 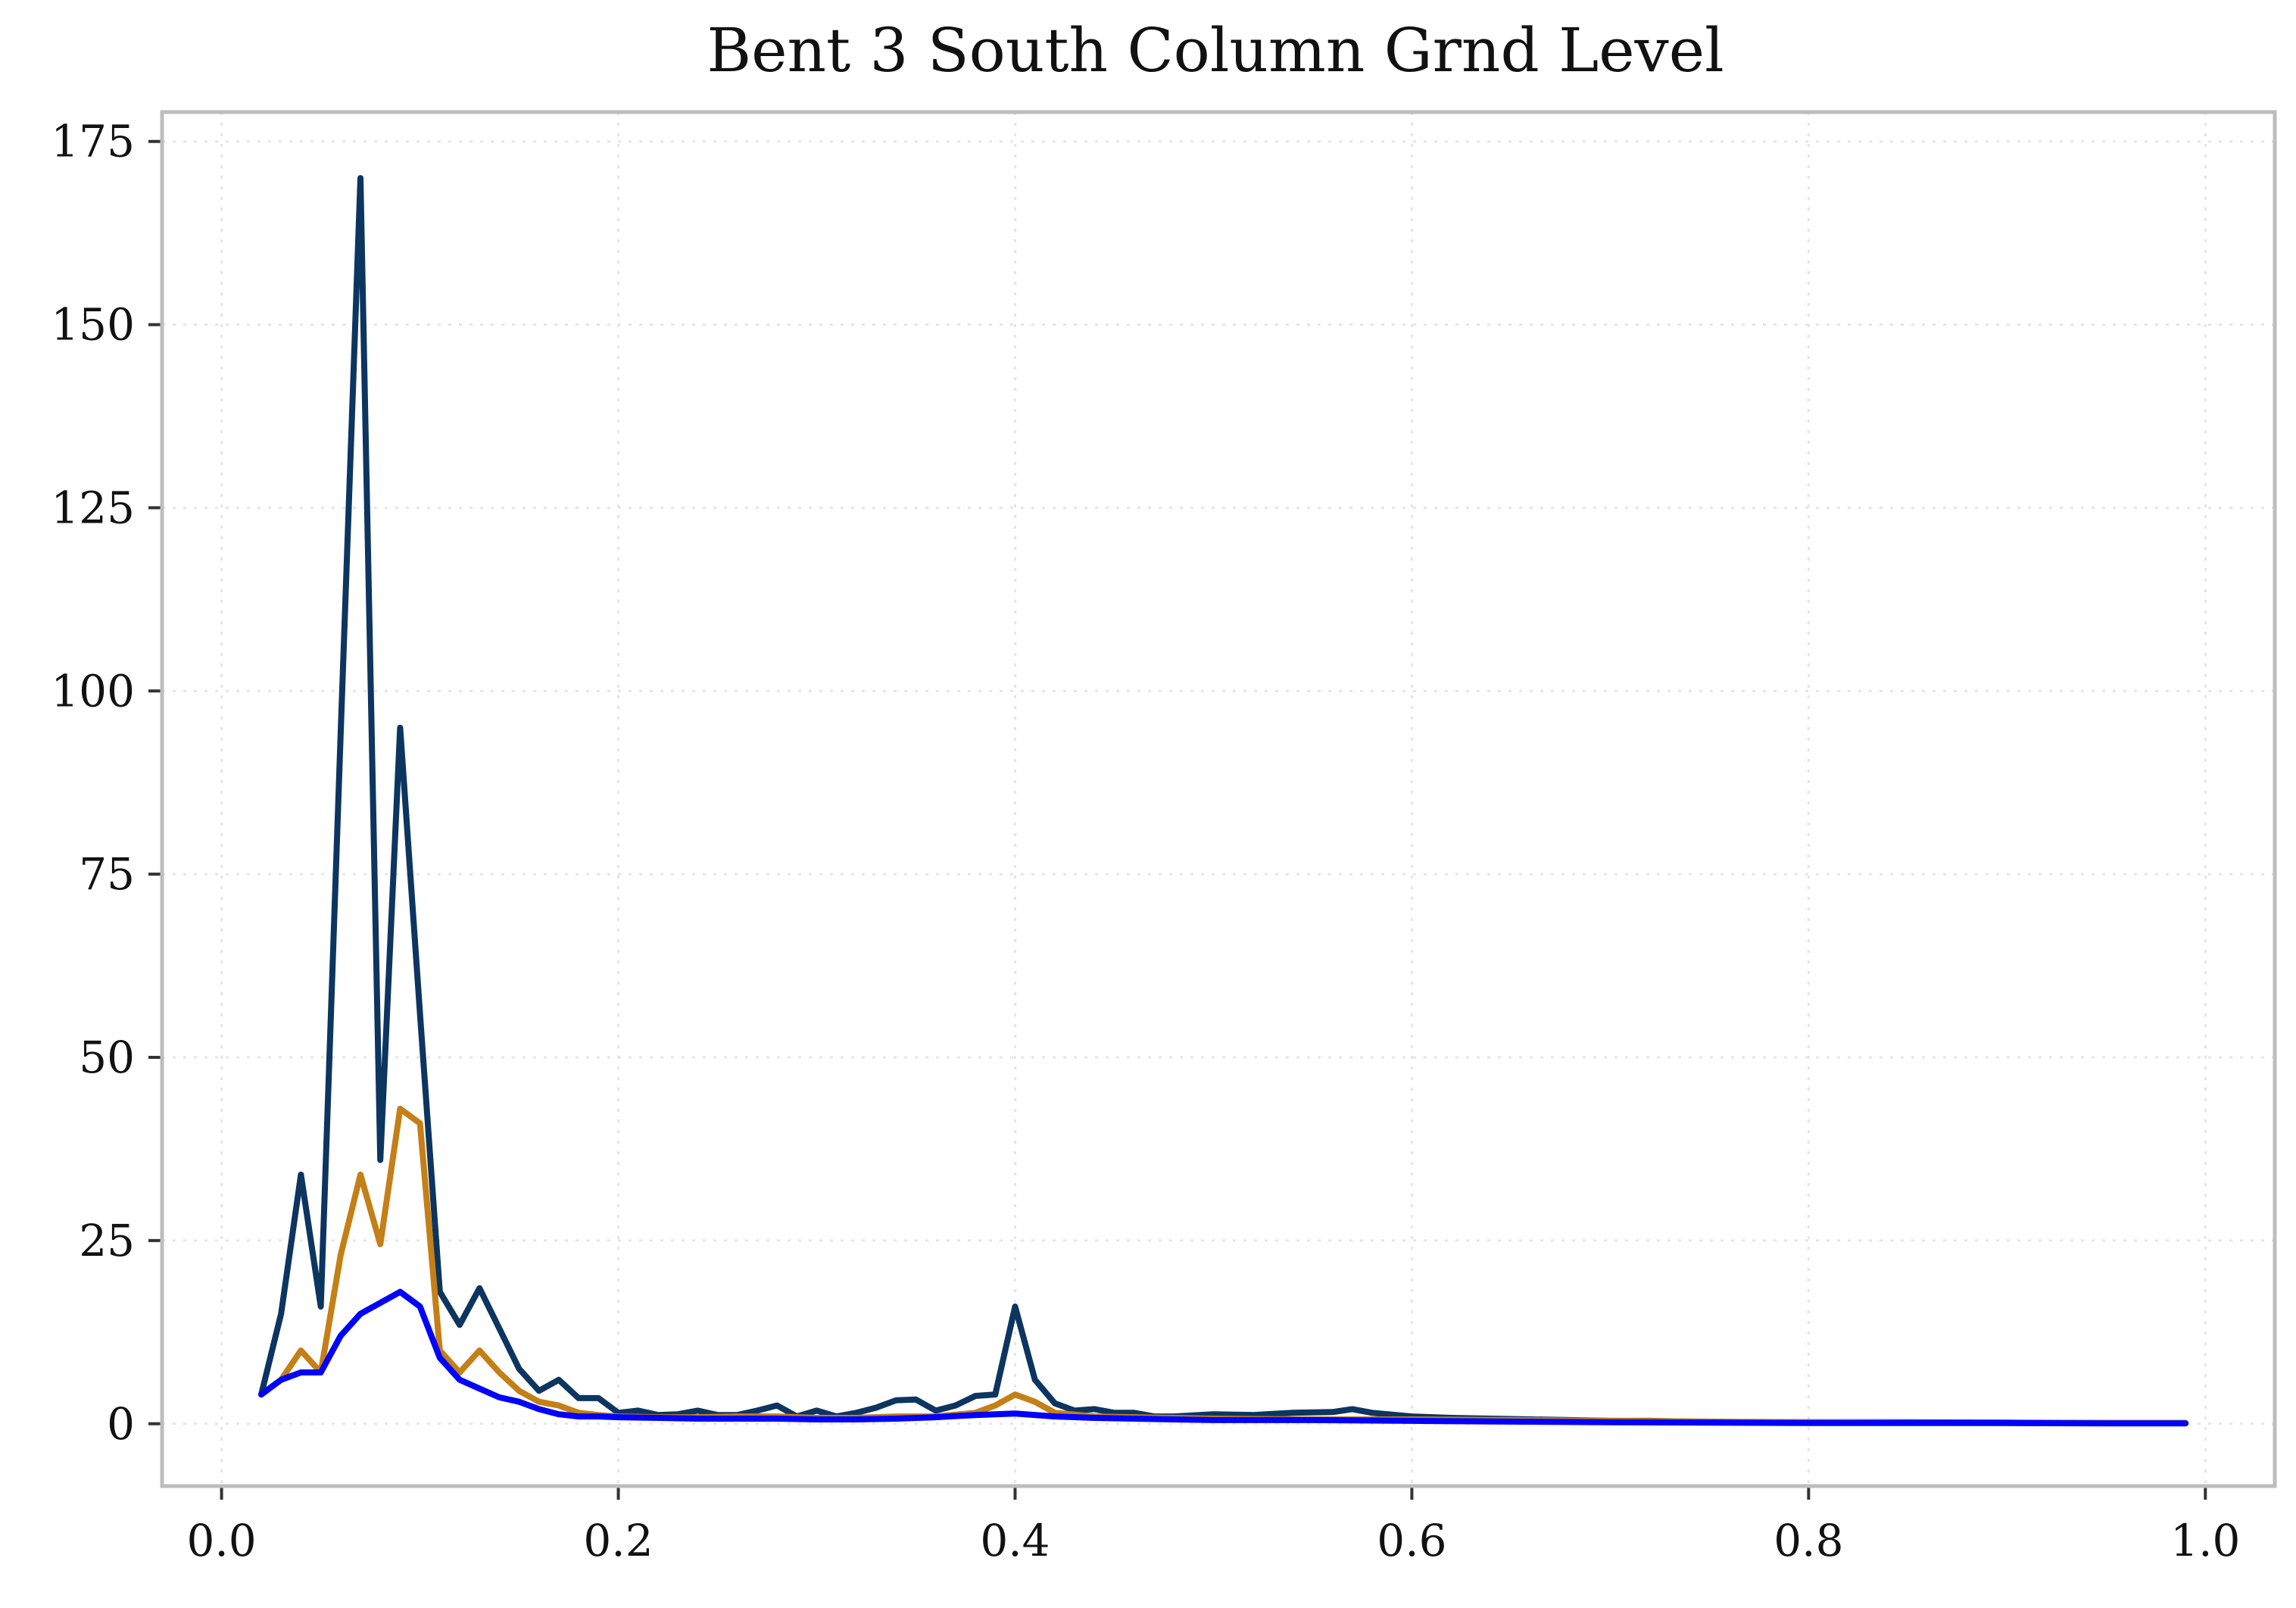 What do you see at coordinates (93, 691) in the screenshot?
I see `y-tick-label: 100` at bounding box center [93, 691].